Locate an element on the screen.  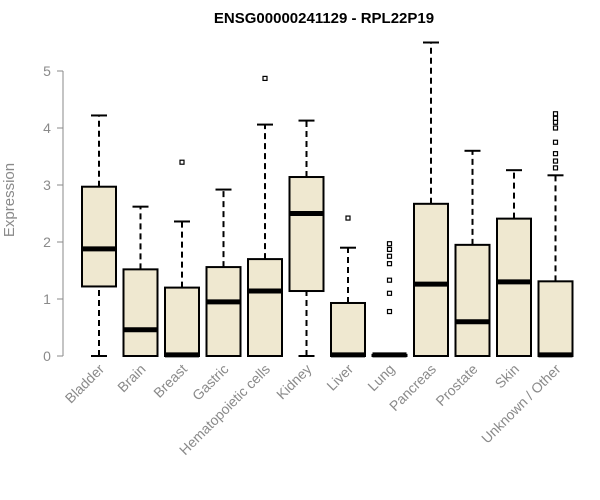
x-tick-label: Skin is located at coordinates (507, 376).